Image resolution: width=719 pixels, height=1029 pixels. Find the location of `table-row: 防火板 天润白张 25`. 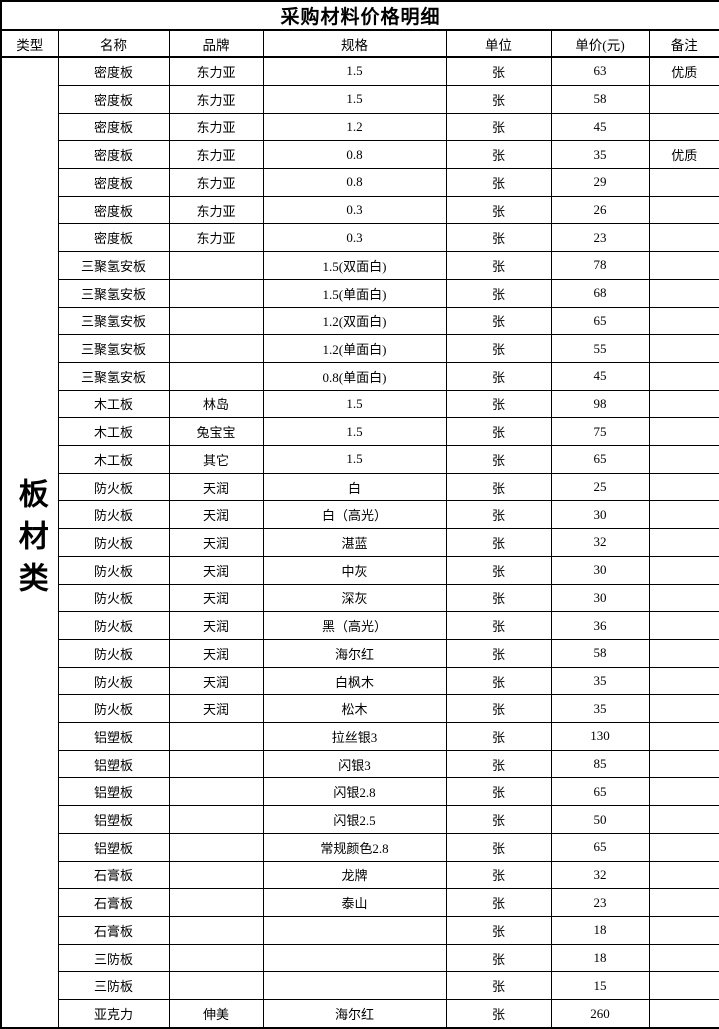

table-row: 防火板 天润白张 25 is located at coordinates (360, 487).